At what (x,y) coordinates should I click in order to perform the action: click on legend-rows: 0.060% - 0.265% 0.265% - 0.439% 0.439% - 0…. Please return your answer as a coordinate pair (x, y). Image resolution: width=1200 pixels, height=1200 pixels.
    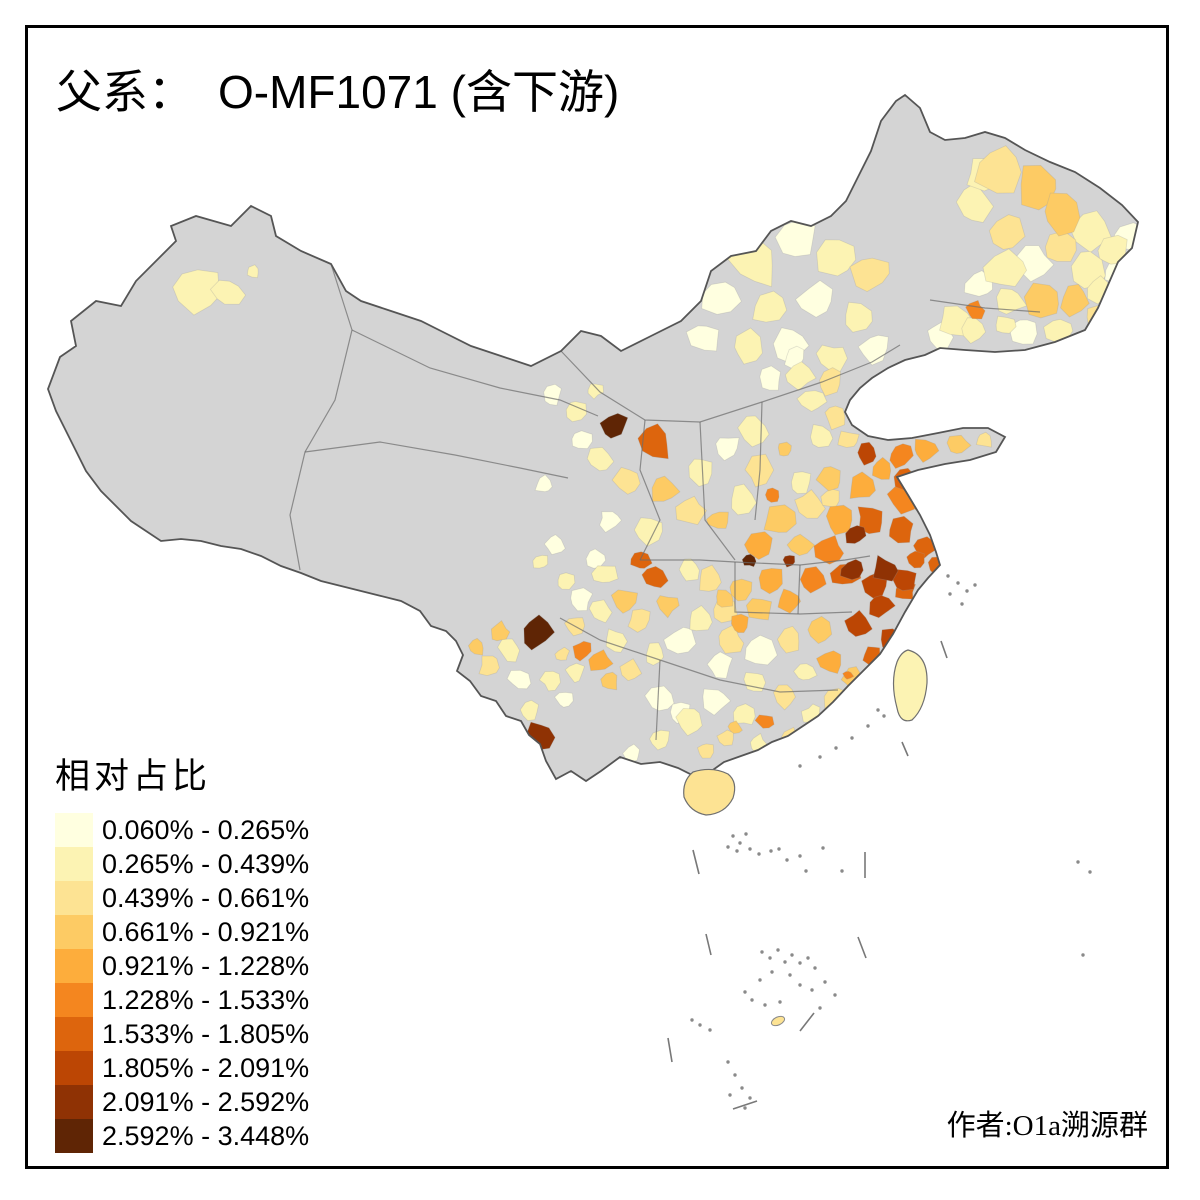
    Looking at the image, I should click on (182, 983).